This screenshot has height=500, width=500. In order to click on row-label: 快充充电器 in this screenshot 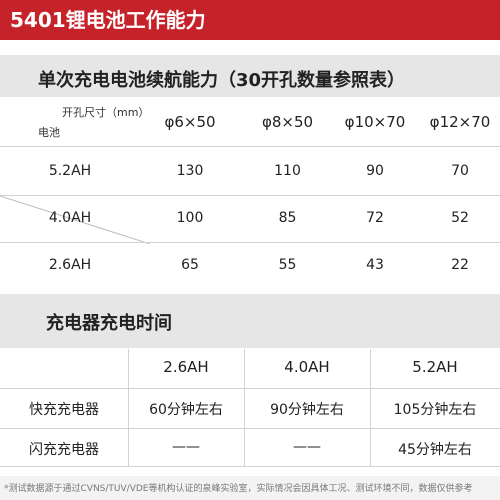, I will do `click(64, 410)`.